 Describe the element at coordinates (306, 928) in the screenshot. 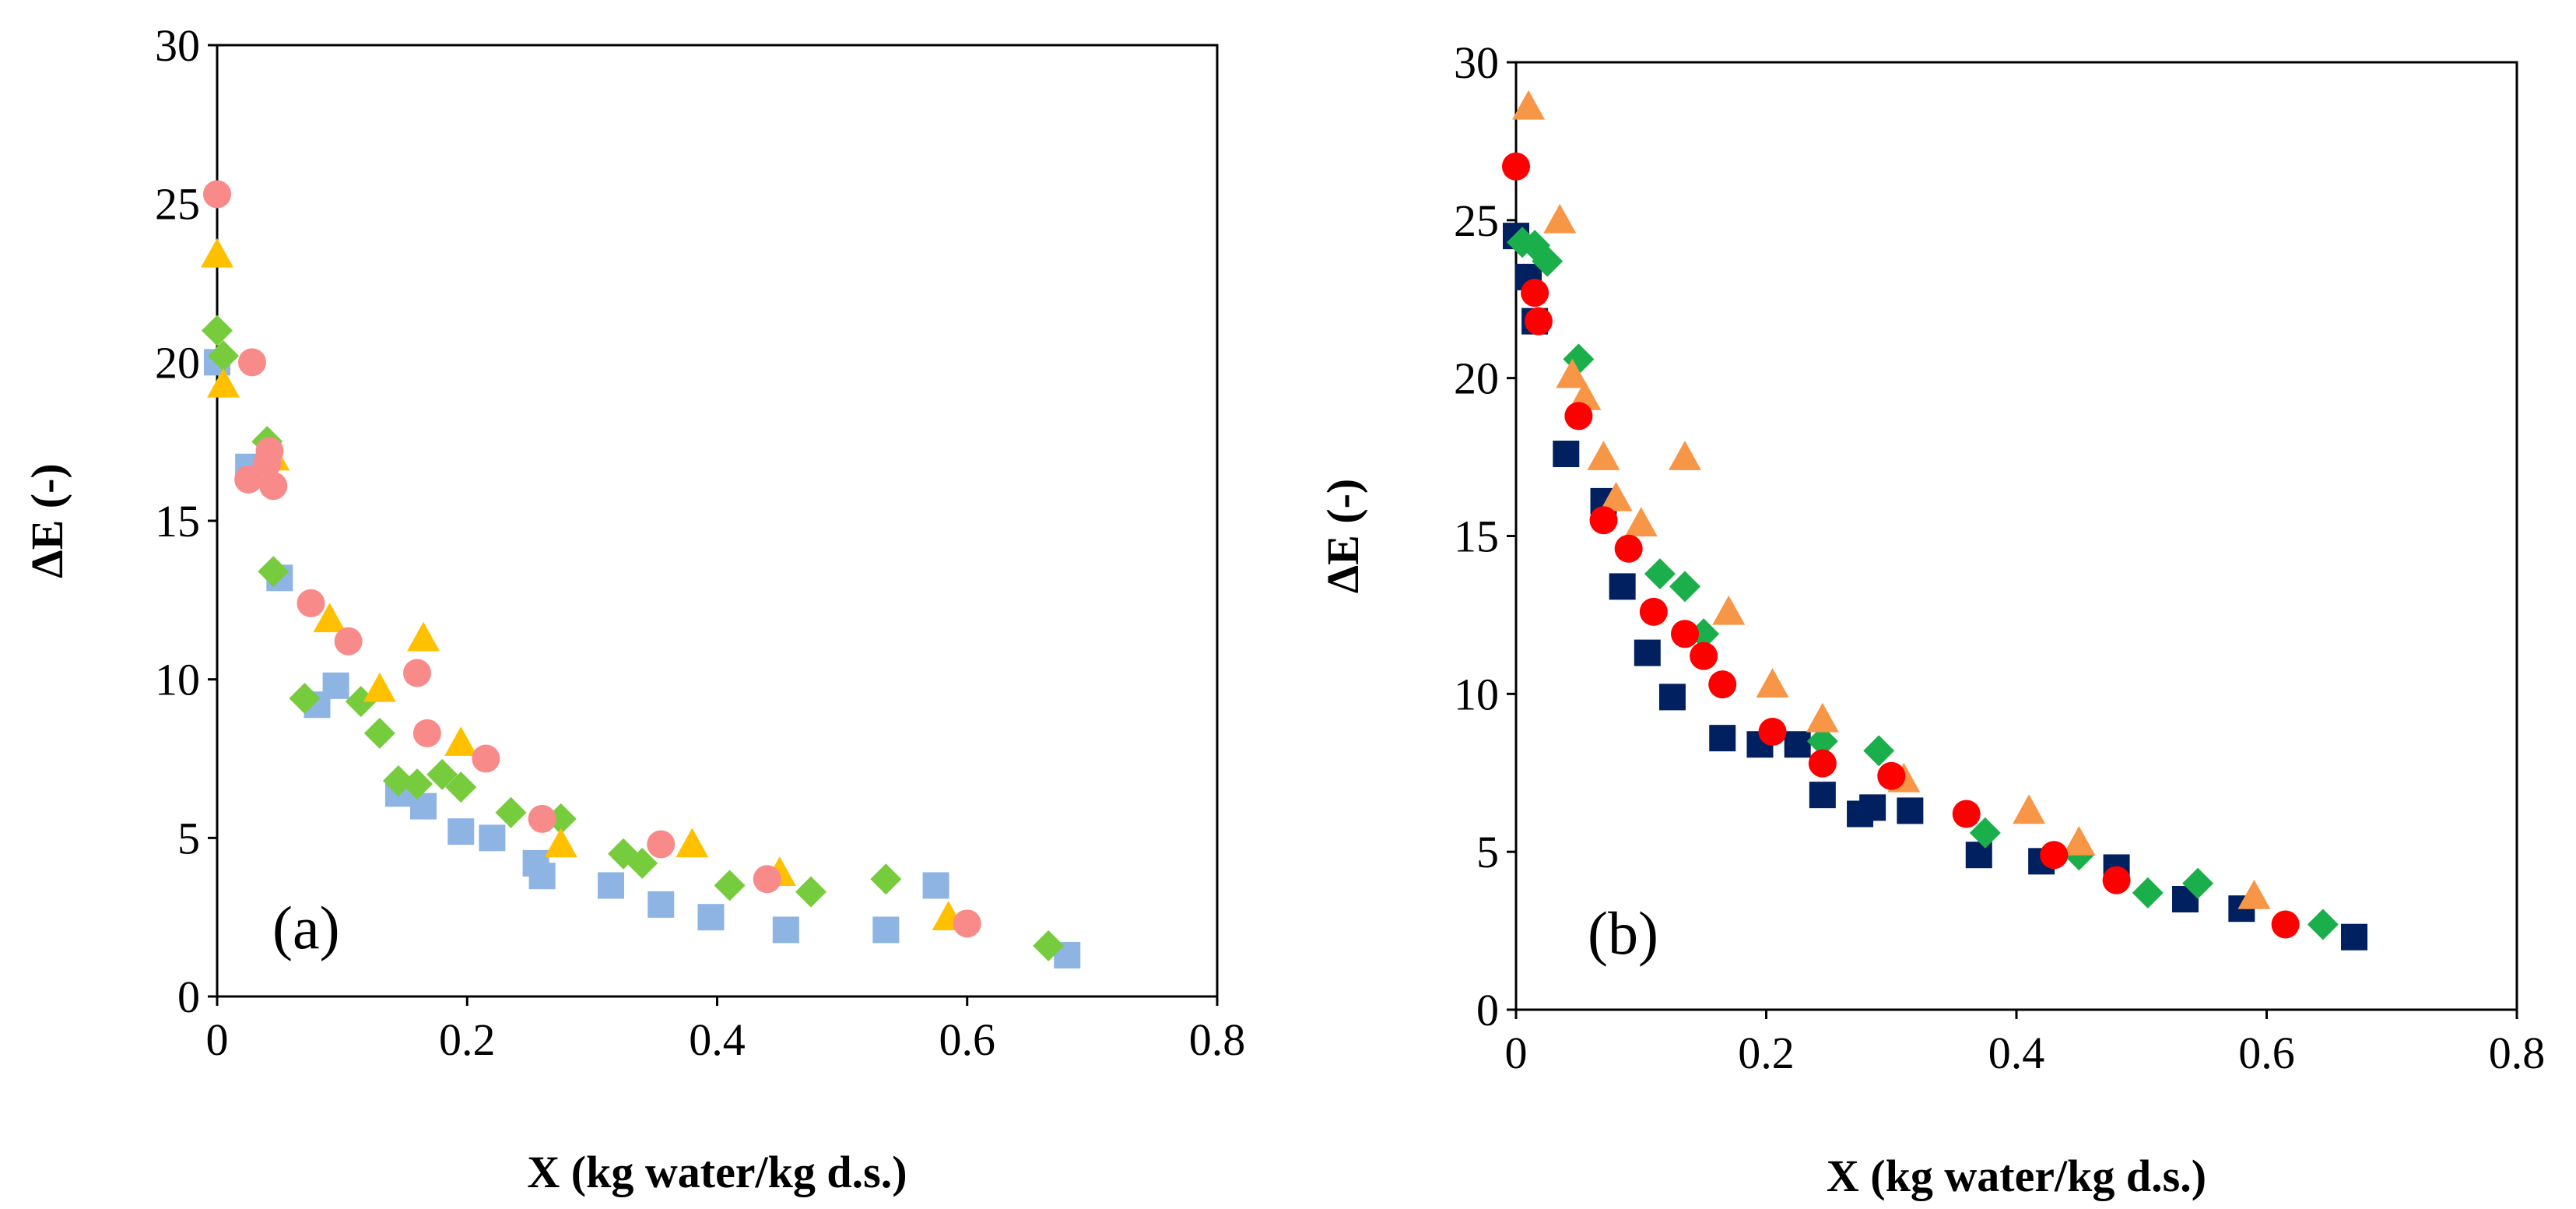

I see `panel-label: (a)` at that location.